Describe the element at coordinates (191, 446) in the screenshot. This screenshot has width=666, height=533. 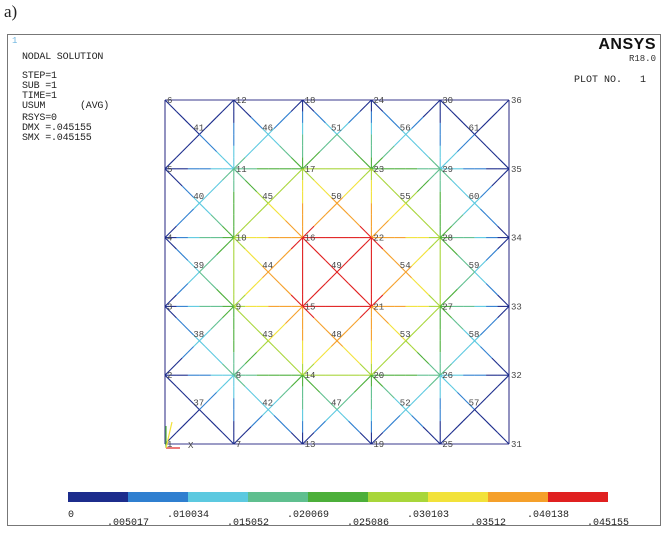
I see `triad-x-label: X` at that location.